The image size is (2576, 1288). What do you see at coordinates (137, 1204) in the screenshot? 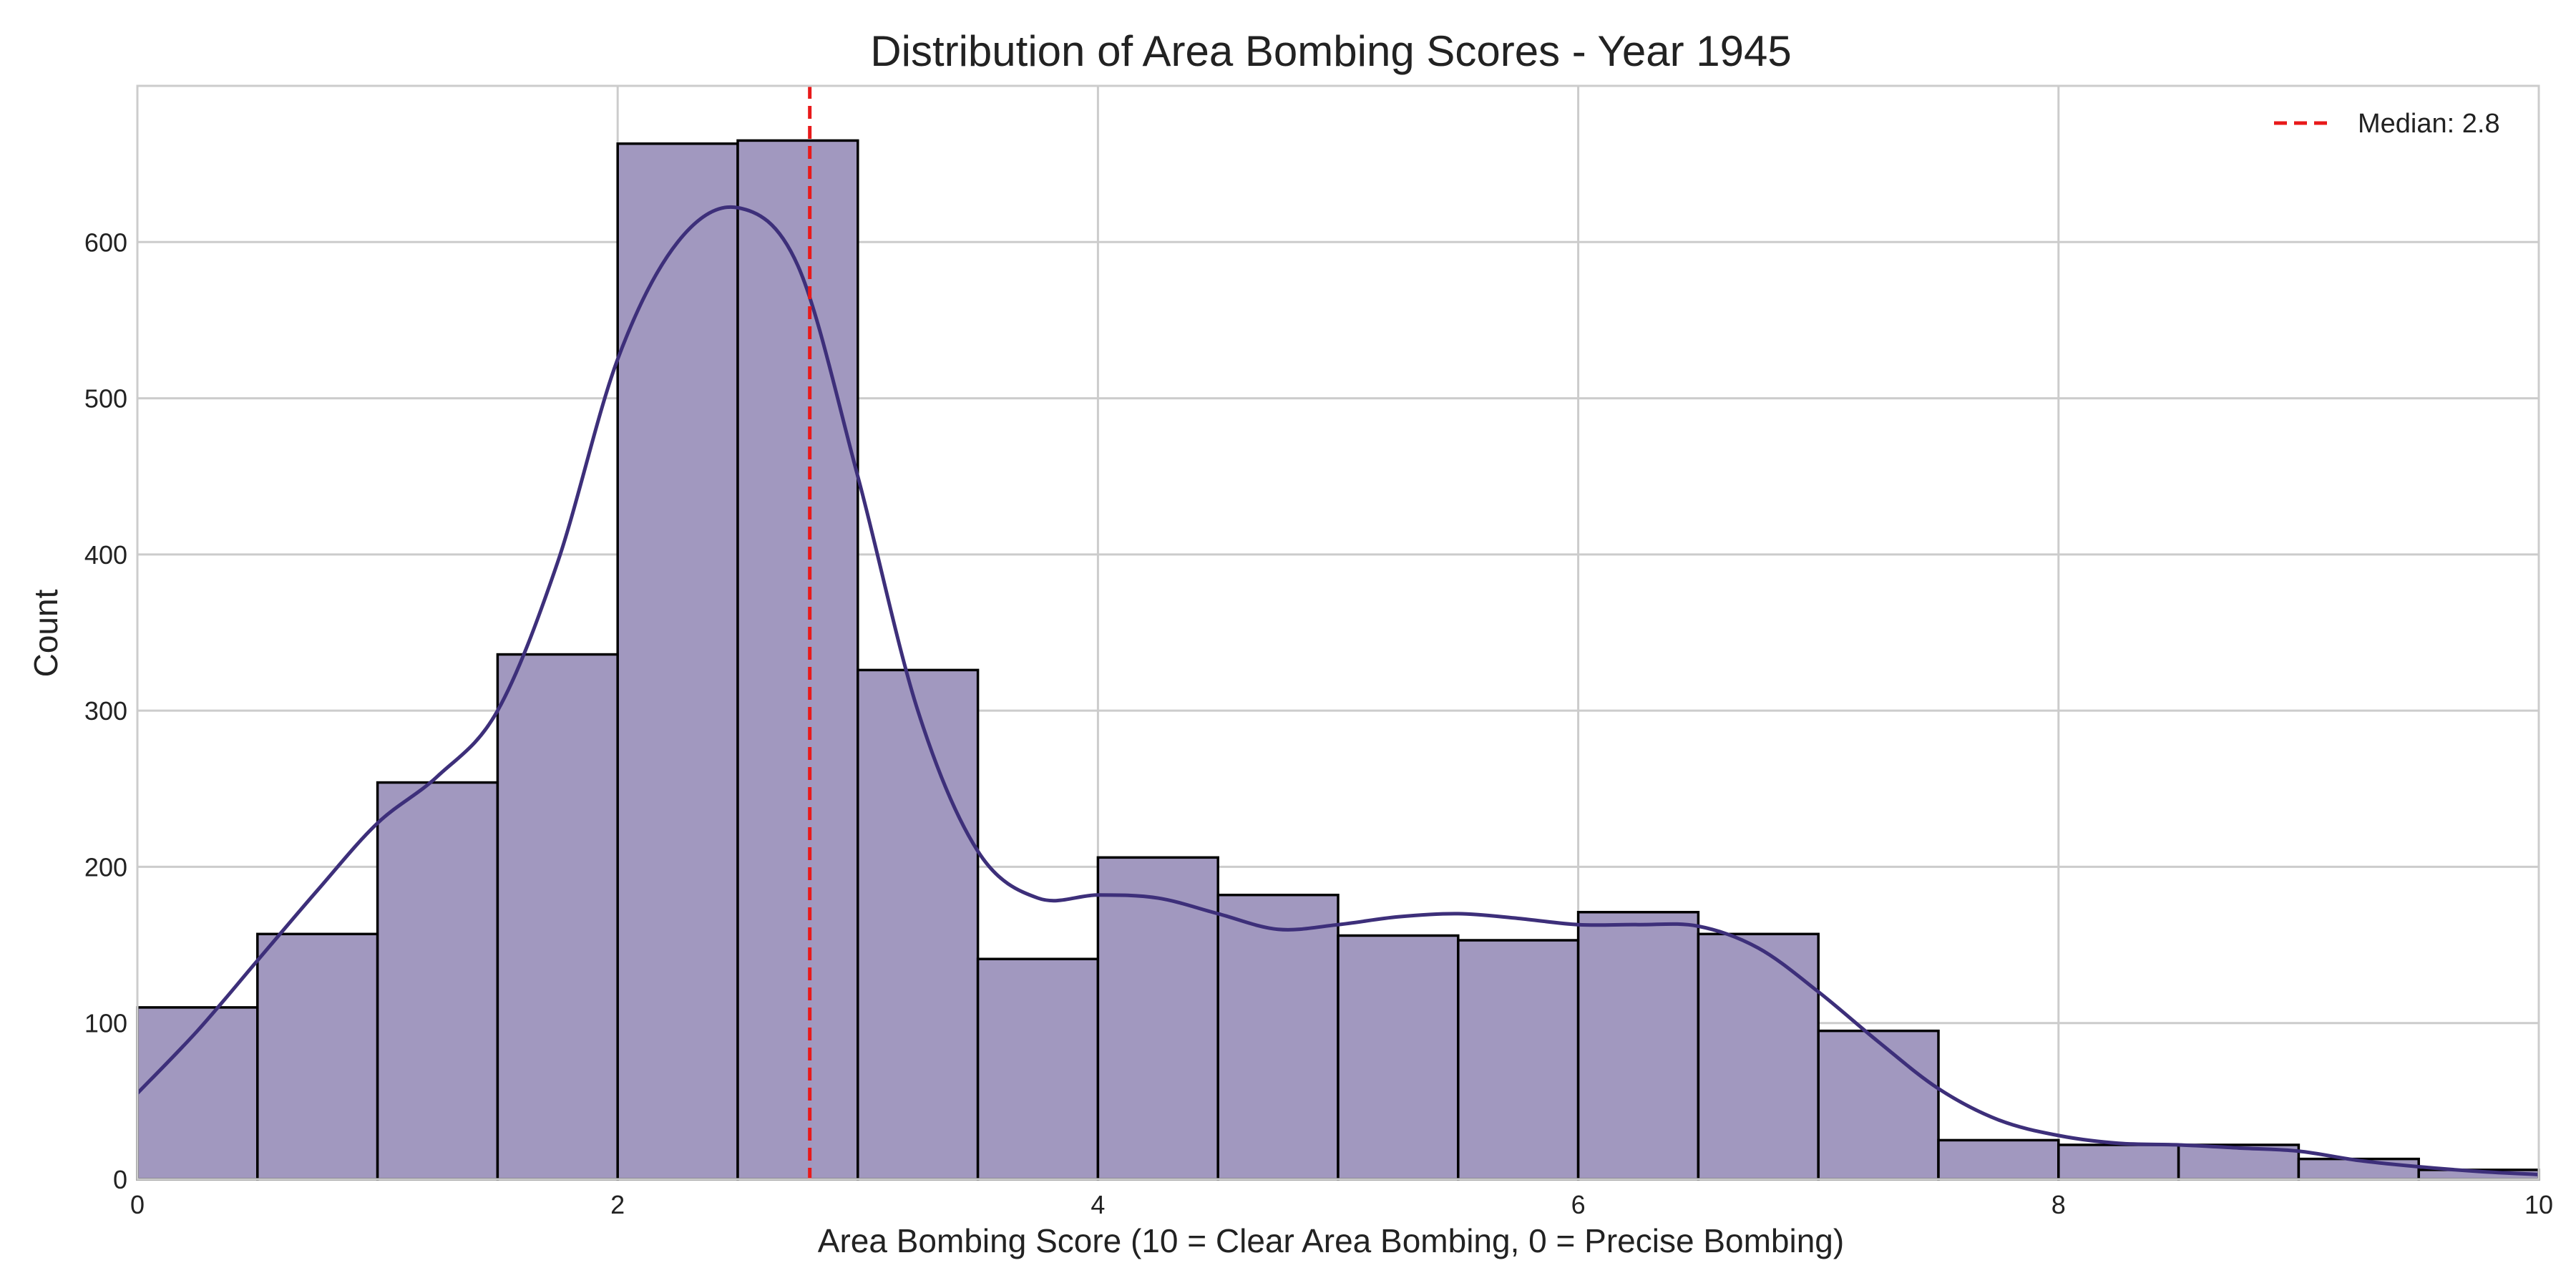
I see `x-tick-label-0: 0` at bounding box center [137, 1204].